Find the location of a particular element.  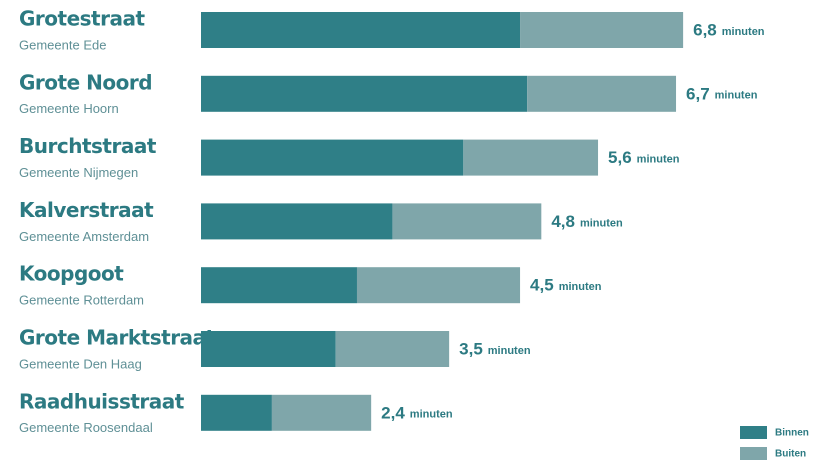

value-label: 6,8 is located at coordinates (705, 29).